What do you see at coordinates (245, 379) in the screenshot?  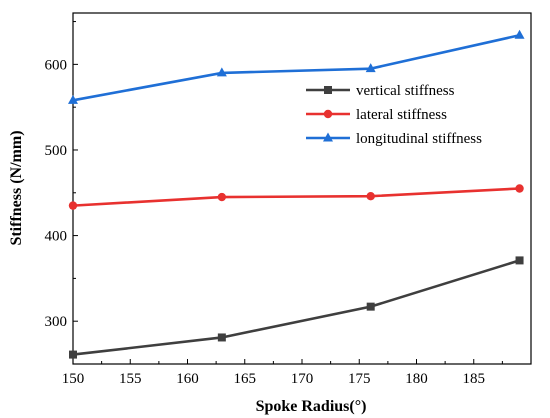 I see `x-tick-label: 165` at bounding box center [245, 379].